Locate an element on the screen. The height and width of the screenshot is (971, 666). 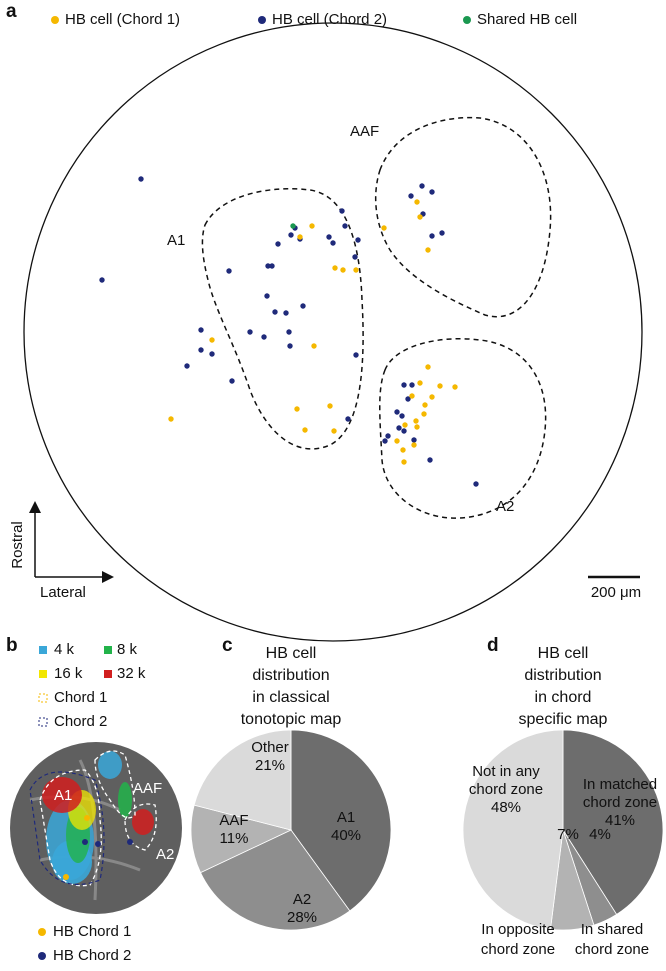
axis-label: Rostral is located at coordinates (17, 545).